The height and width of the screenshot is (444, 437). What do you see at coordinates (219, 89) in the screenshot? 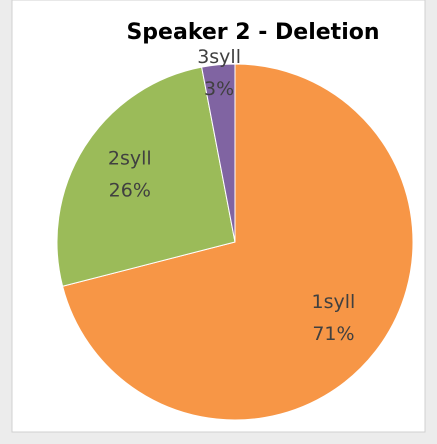
I see `slice-value-label: 3%` at bounding box center [219, 89].